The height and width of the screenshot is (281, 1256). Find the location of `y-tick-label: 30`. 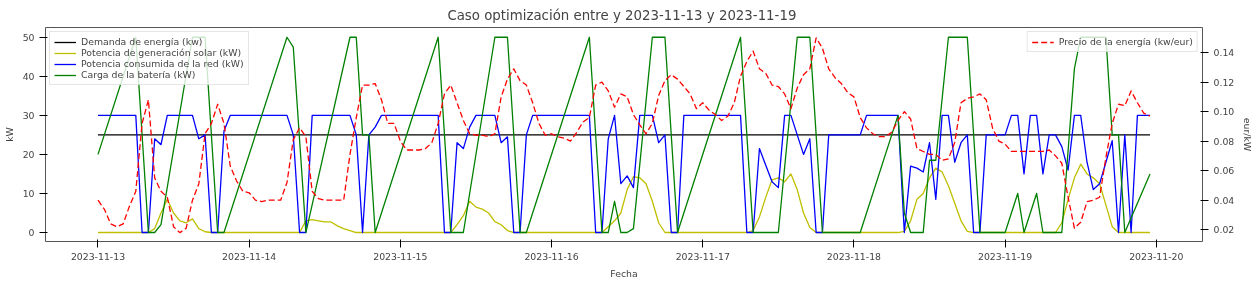

y-tick-label: 30 is located at coordinates (28, 115).